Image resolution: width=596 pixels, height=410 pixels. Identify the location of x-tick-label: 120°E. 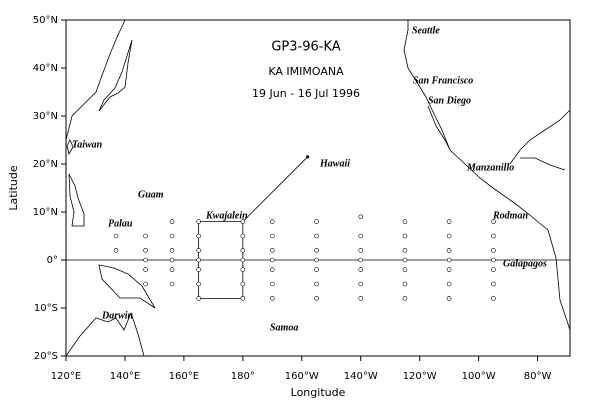
(66, 376).